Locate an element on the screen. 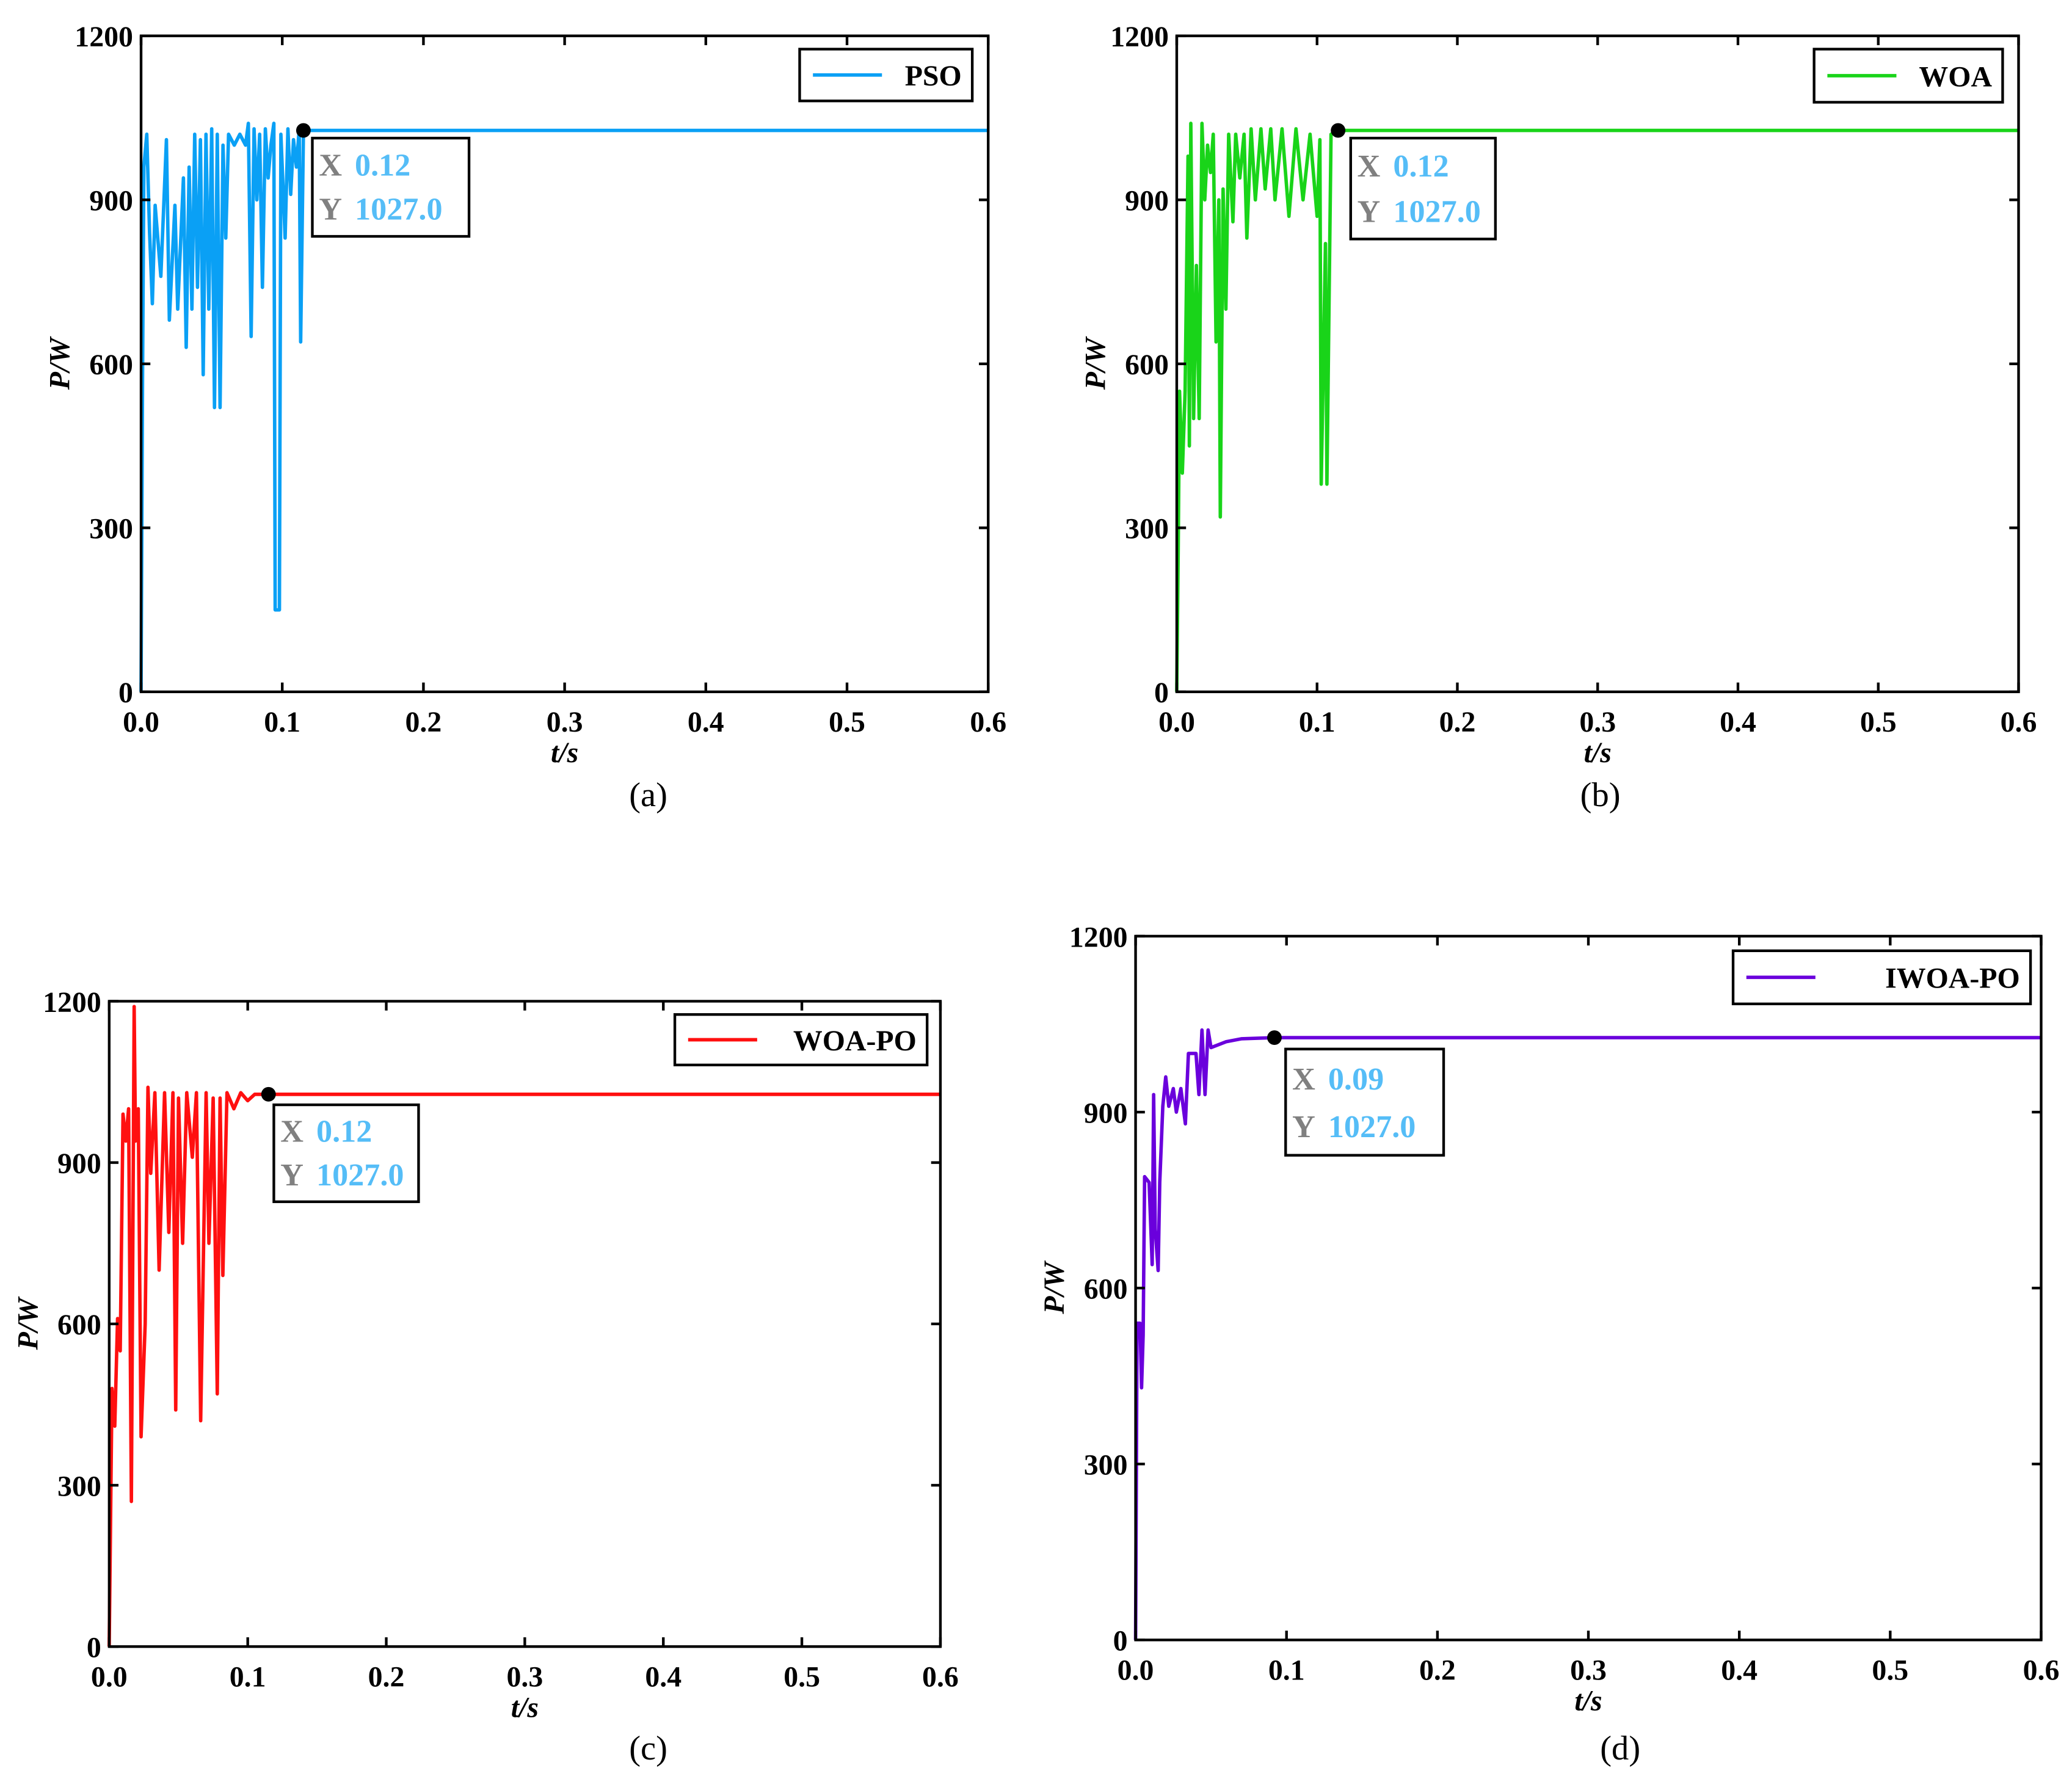 The height and width of the screenshot is (1790, 2072). legend-label: IWOA-PO is located at coordinates (1952, 979).